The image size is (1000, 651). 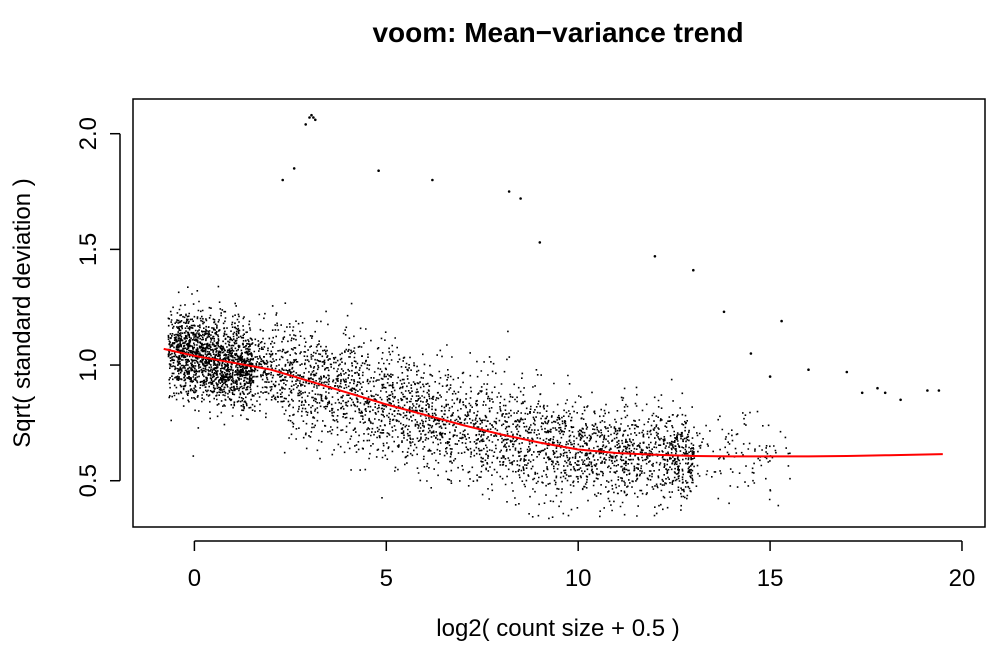 I want to click on x-tick-label: 15, so click(x=770, y=578).